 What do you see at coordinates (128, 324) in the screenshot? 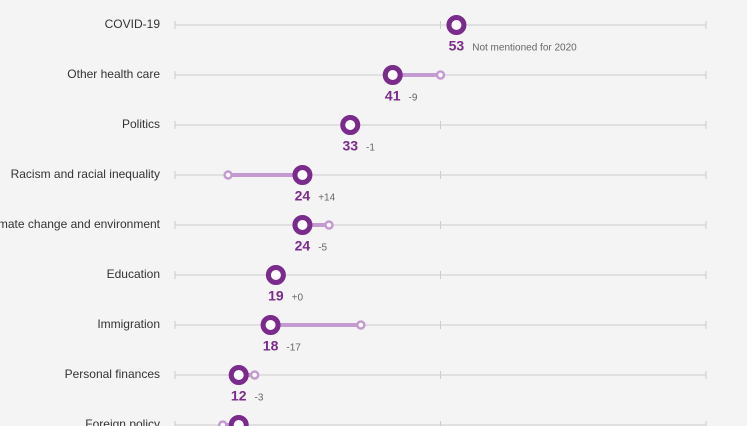
I see `category-label: Immigration` at bounding box center [128, 324].